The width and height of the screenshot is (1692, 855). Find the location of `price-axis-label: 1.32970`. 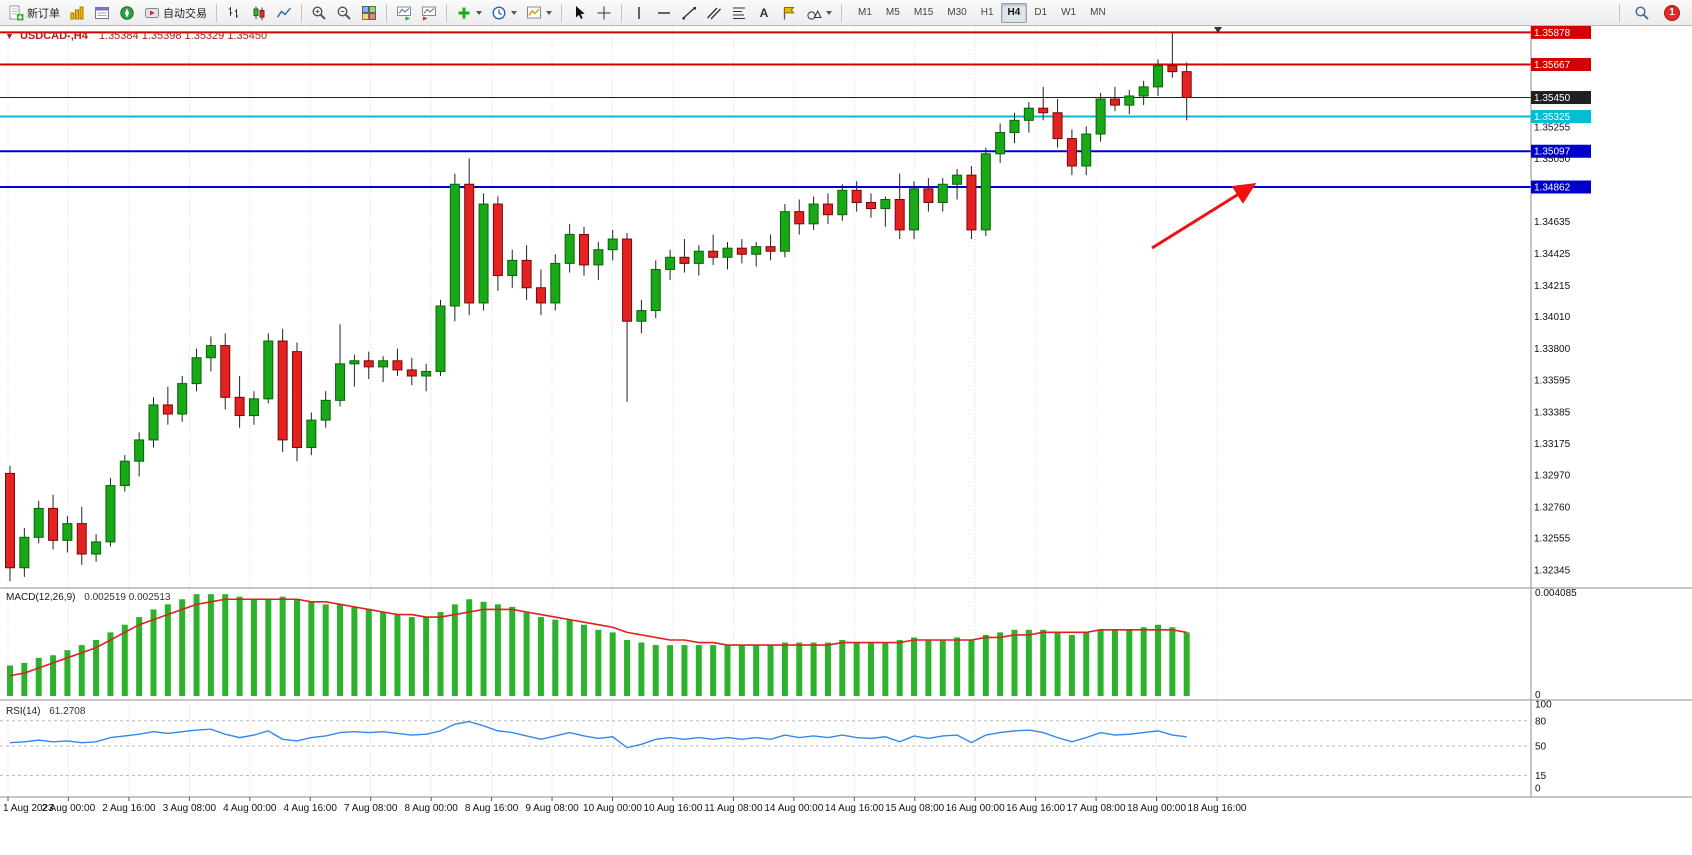

price-axis-label: 1.32970 is located at coordinates (1552, 475).